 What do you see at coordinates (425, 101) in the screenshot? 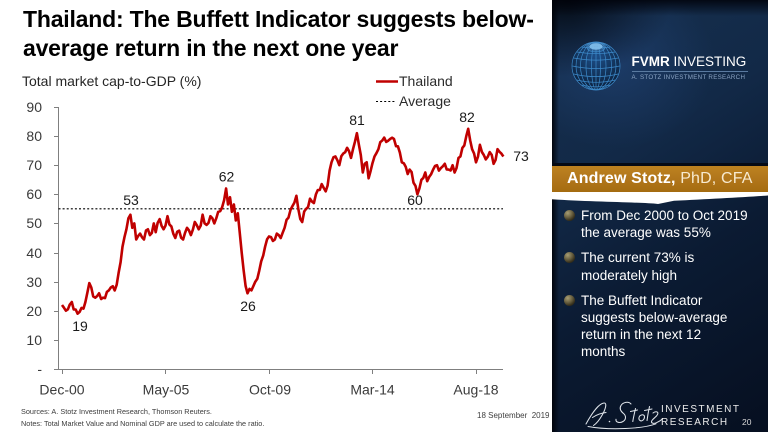
I see `svg-text: Average` at bounding box center [425, 101].